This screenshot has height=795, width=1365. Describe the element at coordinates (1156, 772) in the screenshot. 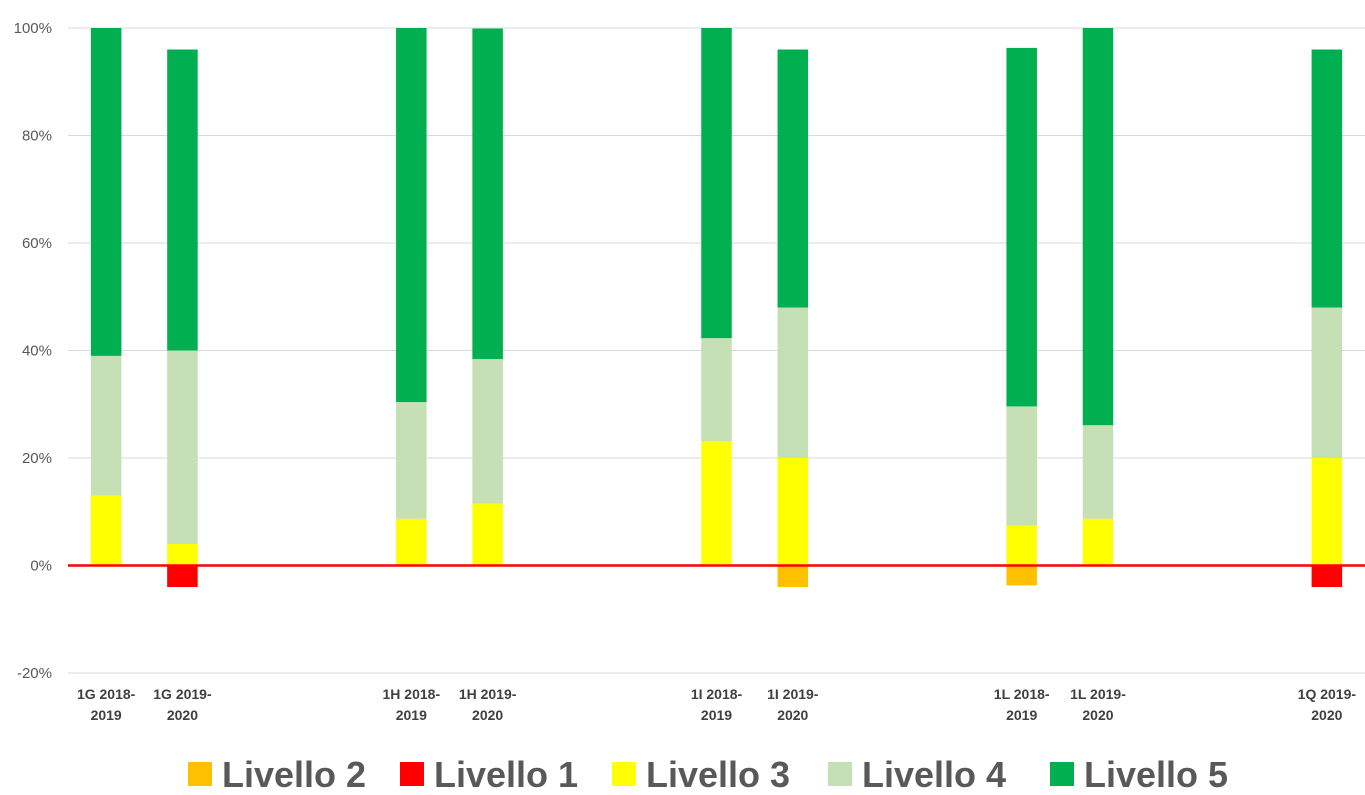

I see `legend-label: Livello 5` at that location.